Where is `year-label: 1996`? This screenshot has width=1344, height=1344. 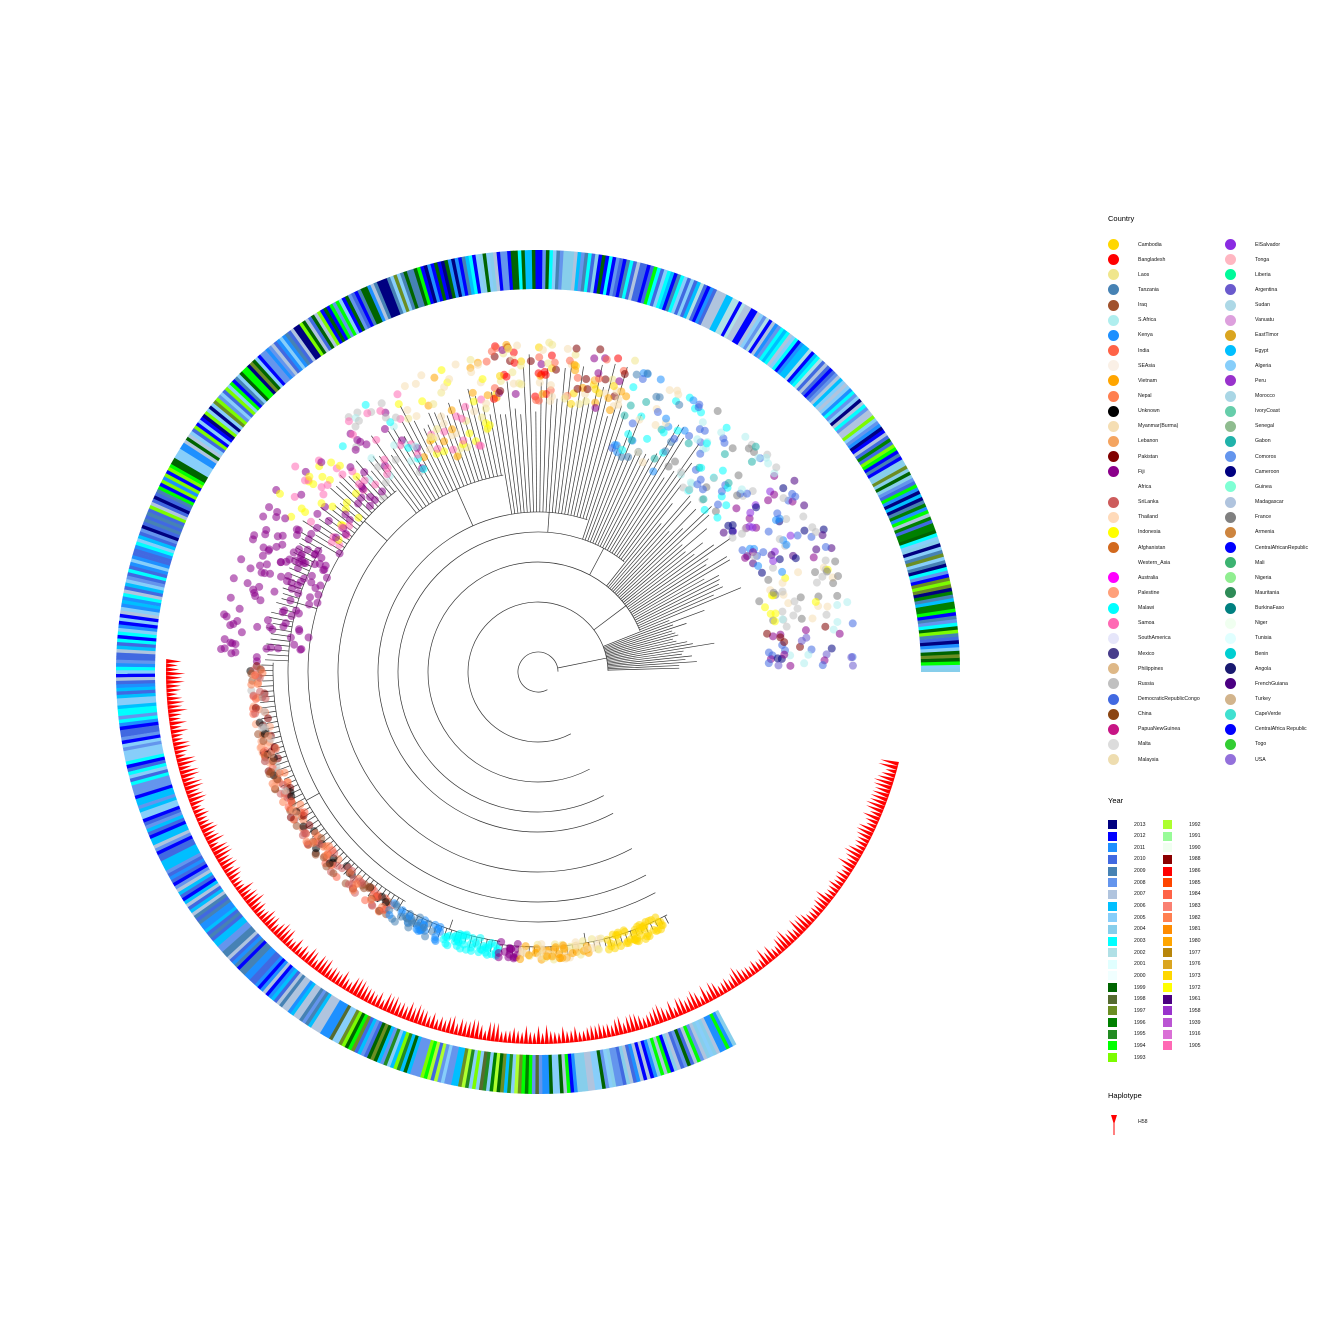 year-label: 1996 is located at coordinates (1140, 1022).